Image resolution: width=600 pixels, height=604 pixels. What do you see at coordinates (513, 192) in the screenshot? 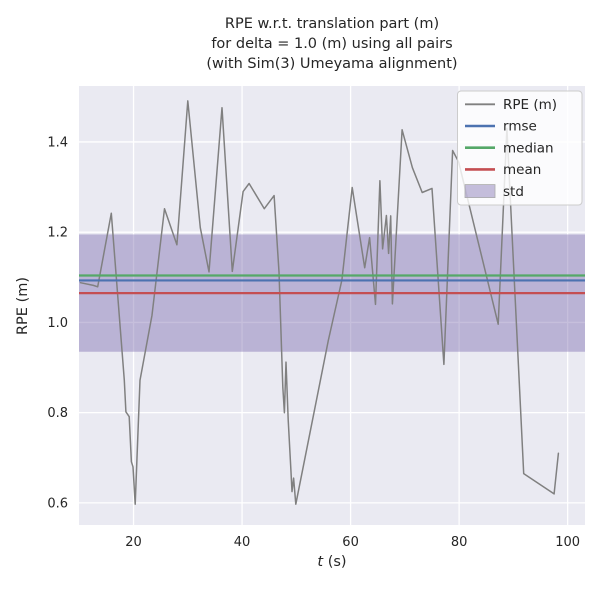
I see `legend-label-std: std` at bounding box center [513, 192].